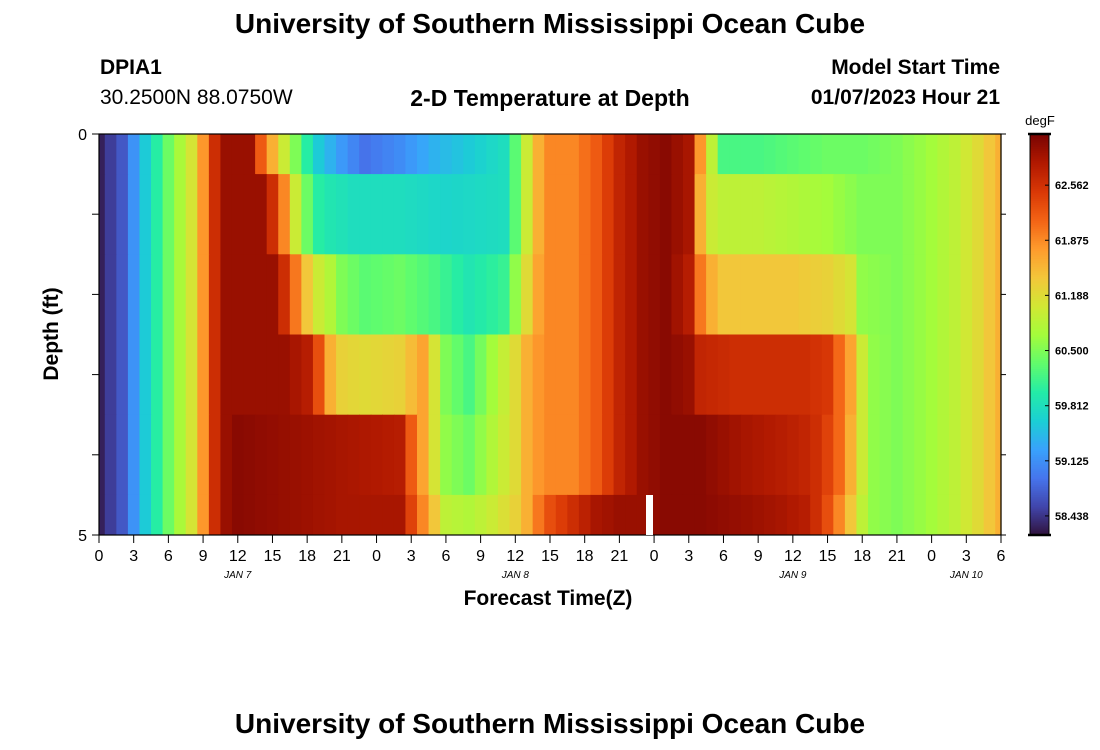  I want to click on x-tick-label: 3, so click(966, 556).